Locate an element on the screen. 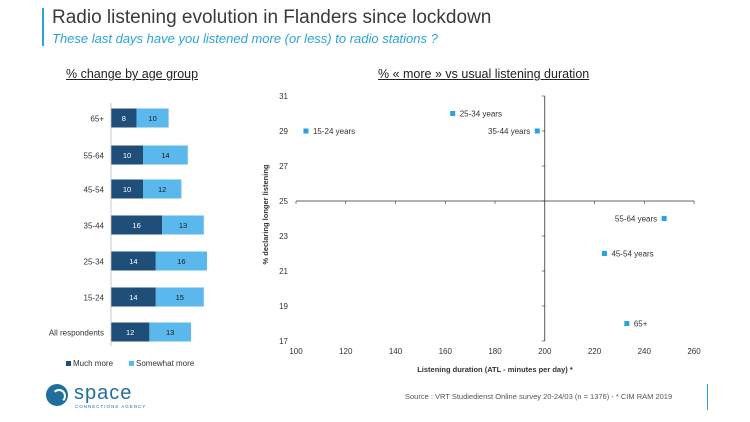  x-tick-label: 200 is located at coordinates (545, 351).